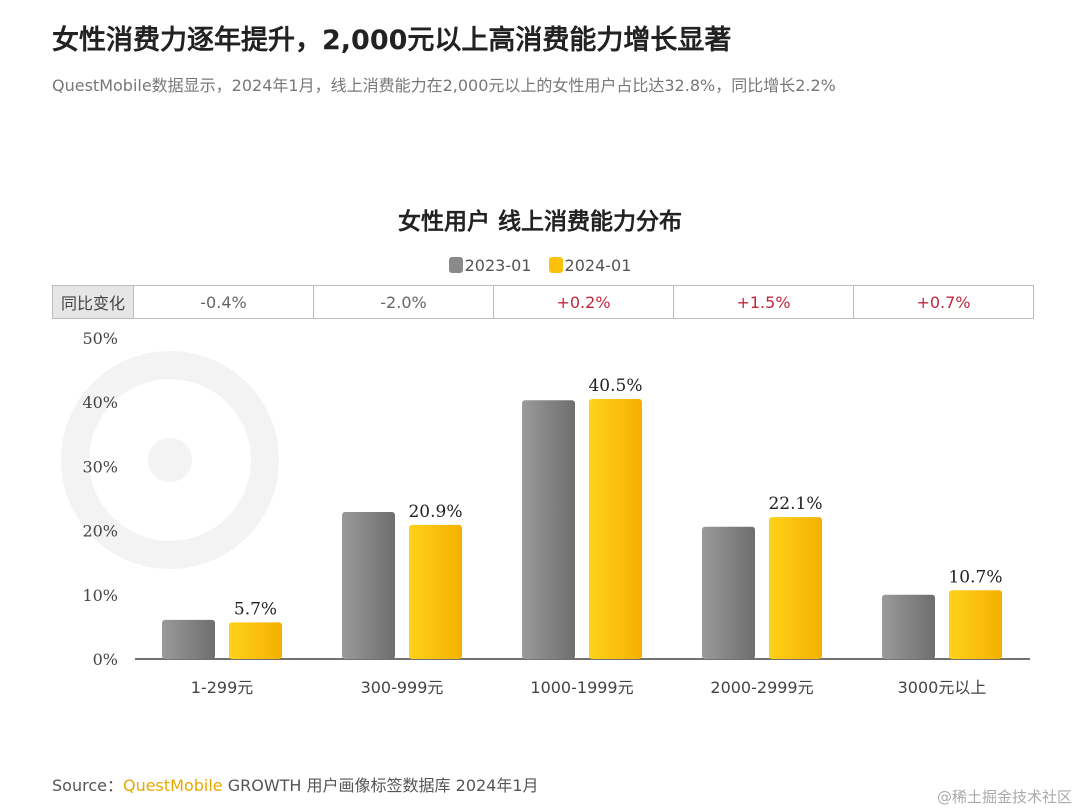  What do you see at coordinates (100, 466) in the screenshot?
I see `y-tick-label: 30%` at bounding box center [100, 466].